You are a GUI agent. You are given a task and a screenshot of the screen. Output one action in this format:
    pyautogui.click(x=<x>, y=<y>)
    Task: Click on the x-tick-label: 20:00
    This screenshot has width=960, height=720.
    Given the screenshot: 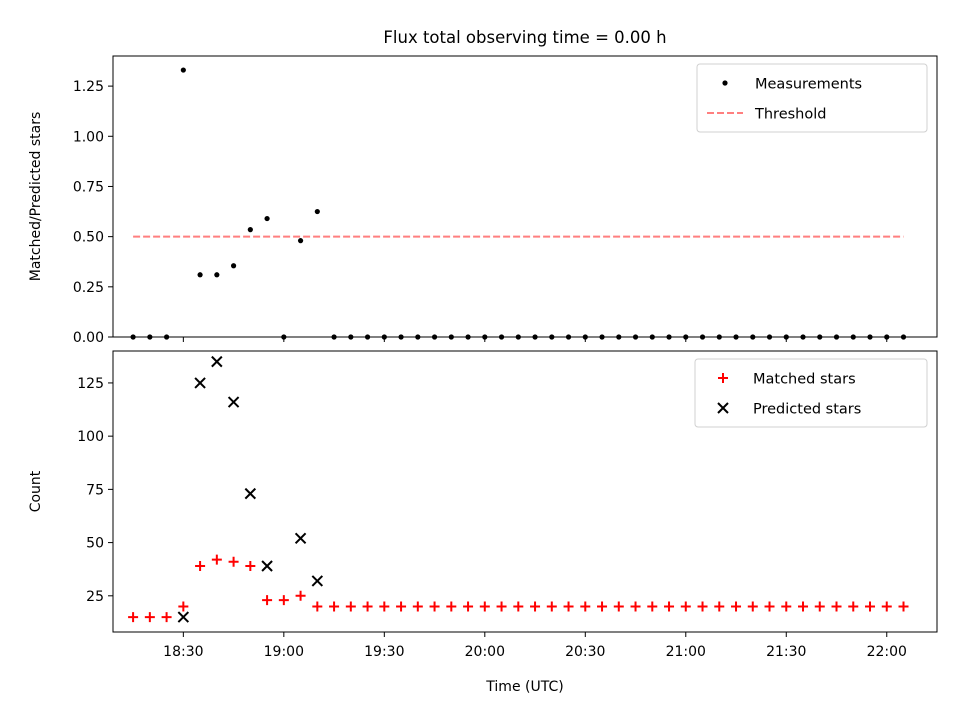 What is the action you would take?
    pyautogui.click(x=485, y=652)
    